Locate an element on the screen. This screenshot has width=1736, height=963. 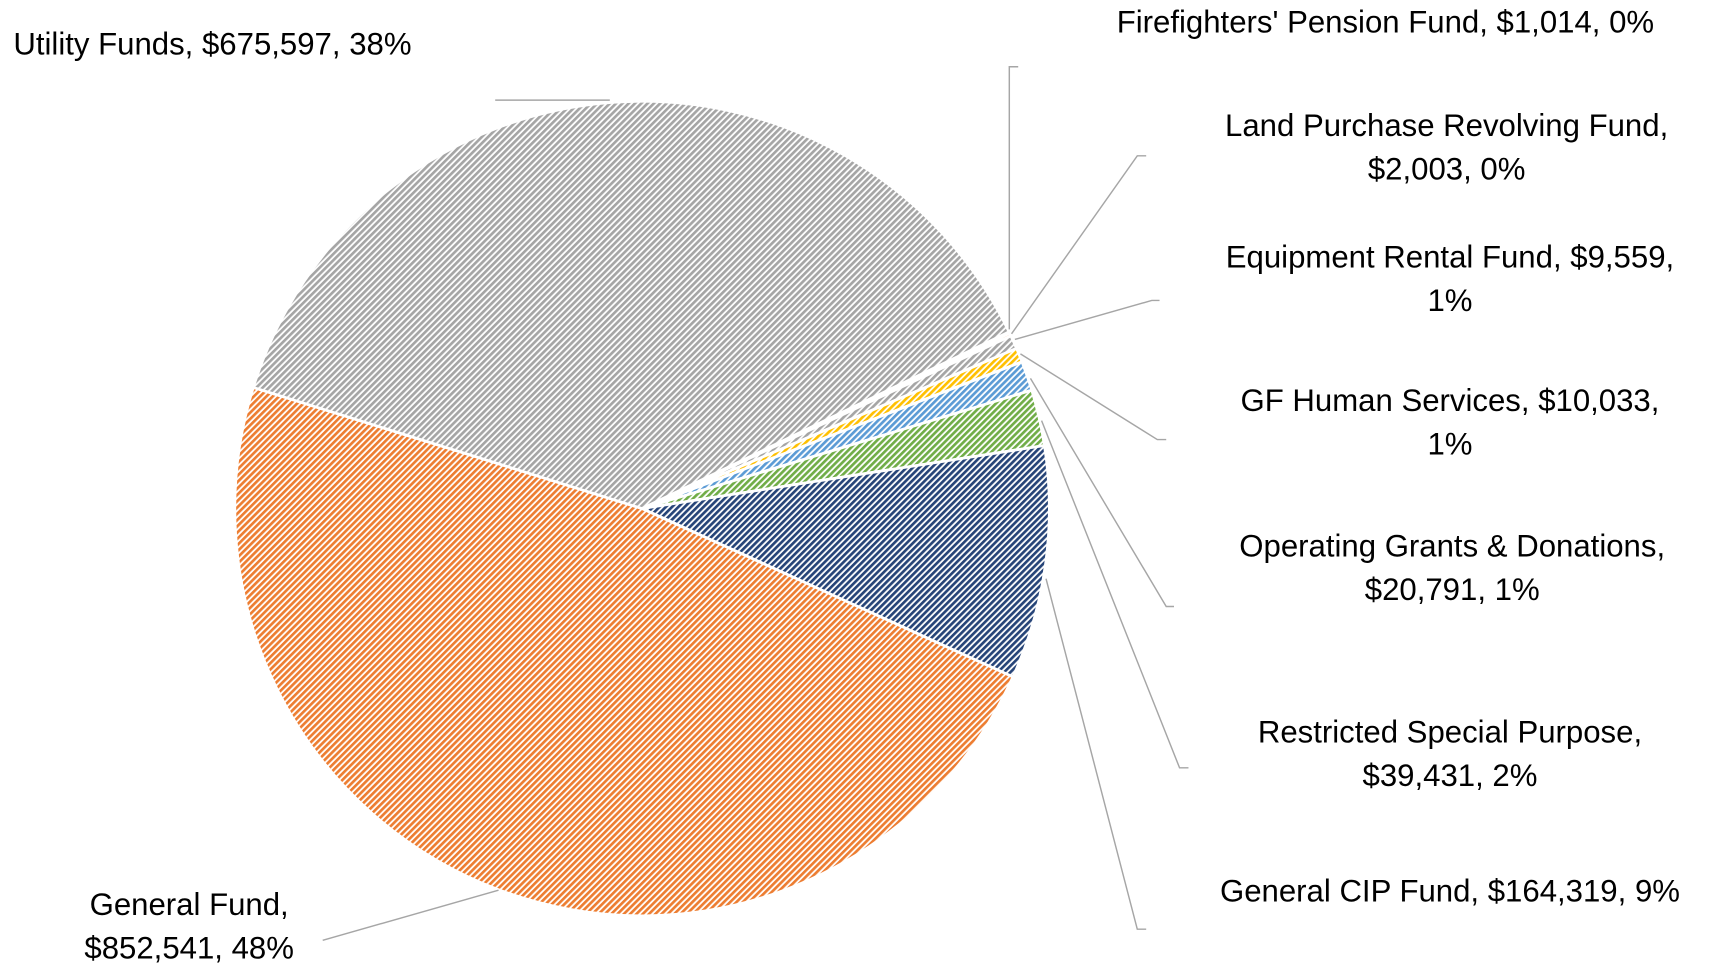
label-part: 38% is located at coordinates (380, 44).